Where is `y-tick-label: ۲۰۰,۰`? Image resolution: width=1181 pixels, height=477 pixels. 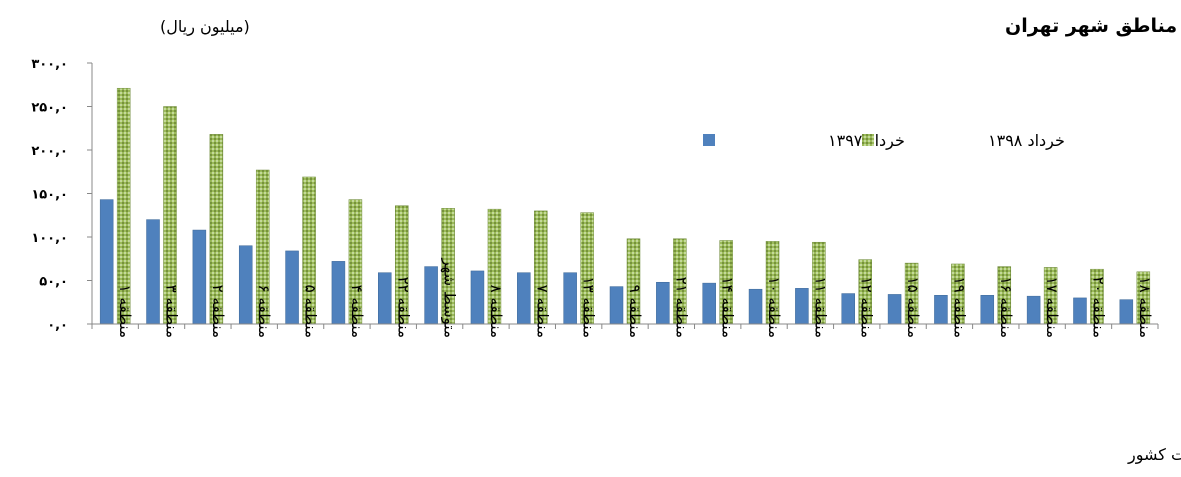
y-tick-label: ۲۰۰,۰ is located at coordinates (49, 151).